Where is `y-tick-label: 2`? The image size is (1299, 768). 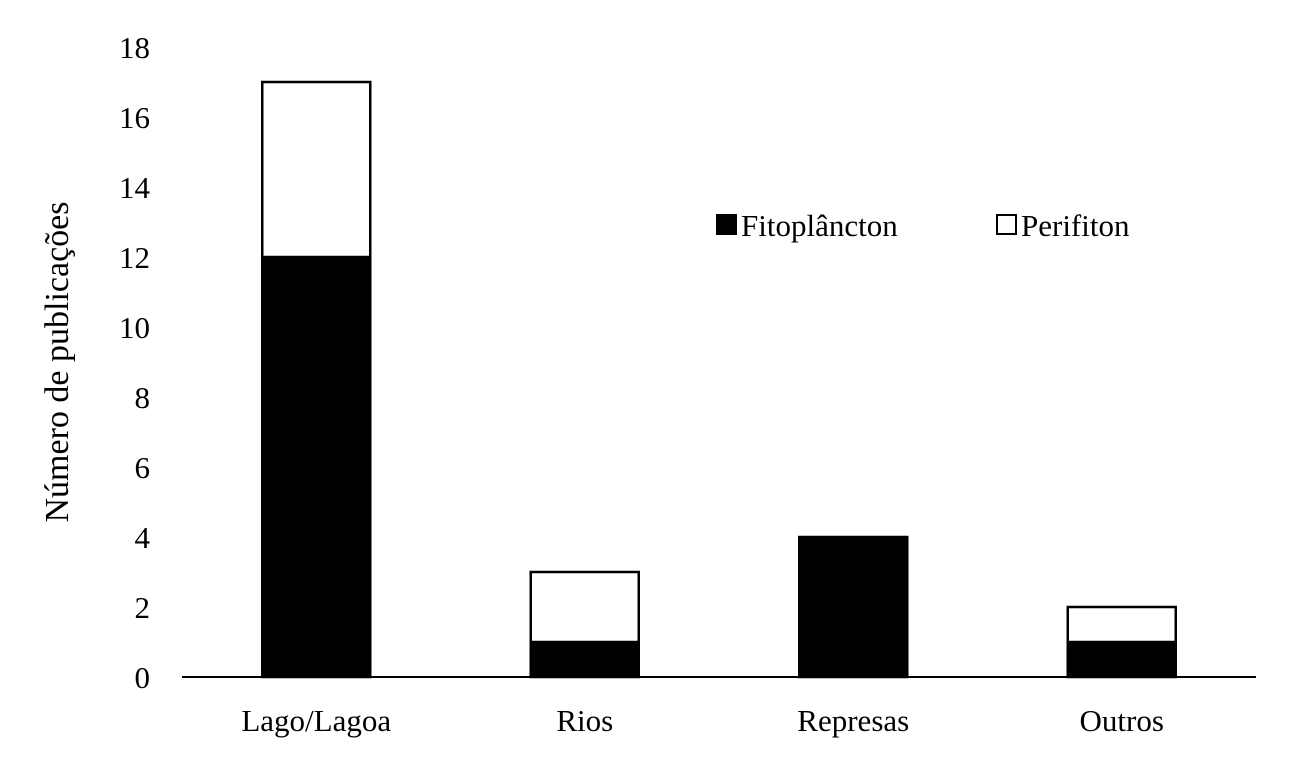
y-tick-label: 2 is located at coordinates (143, 607).